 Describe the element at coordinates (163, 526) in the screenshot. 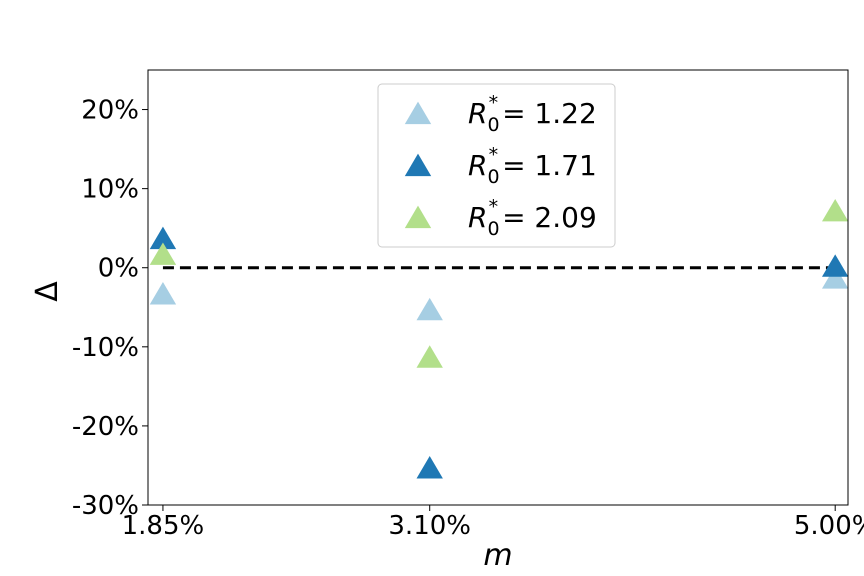

I see `x-tick-label: 1.85%` at that location.